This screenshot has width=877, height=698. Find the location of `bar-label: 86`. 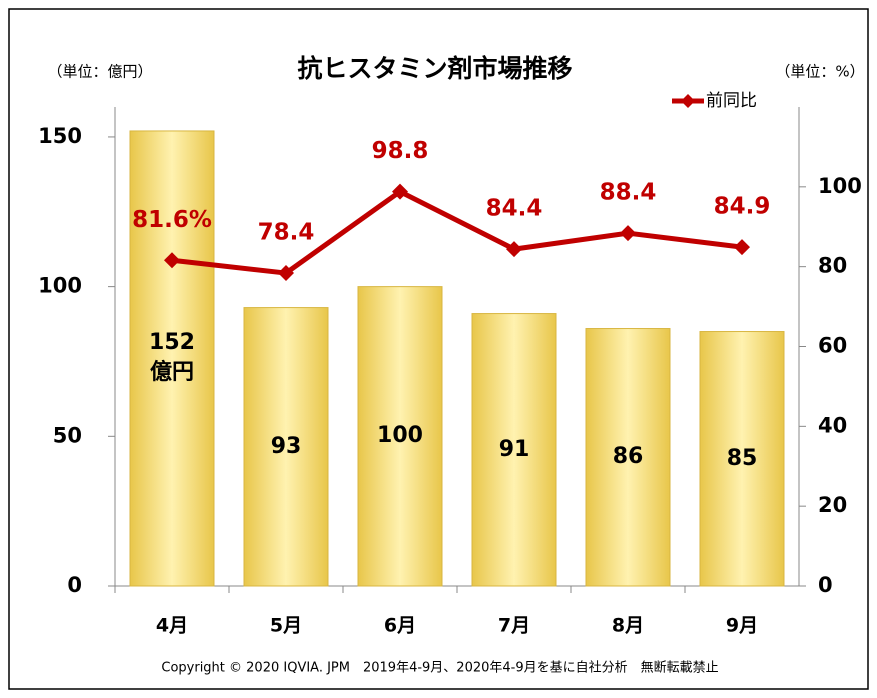

bar-label: 86 is located at coordinates (628, 457).